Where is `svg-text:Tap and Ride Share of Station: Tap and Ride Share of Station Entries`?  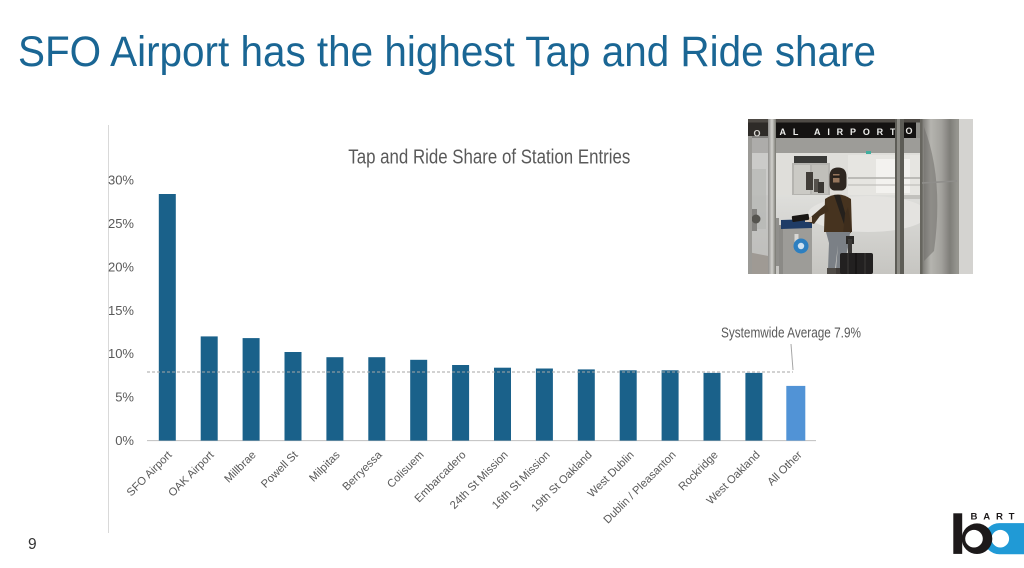 svg-text:Tap and Ride Share of Station: Tap and Ride Share of Station Entries is located at coordinates (489, 157).